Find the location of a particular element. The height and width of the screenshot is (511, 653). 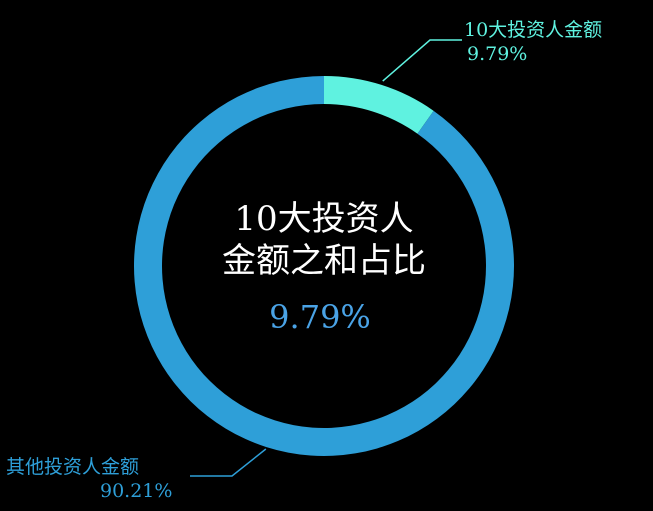

label-top10-percent: 9.79% is located at coordinates (497, 54).